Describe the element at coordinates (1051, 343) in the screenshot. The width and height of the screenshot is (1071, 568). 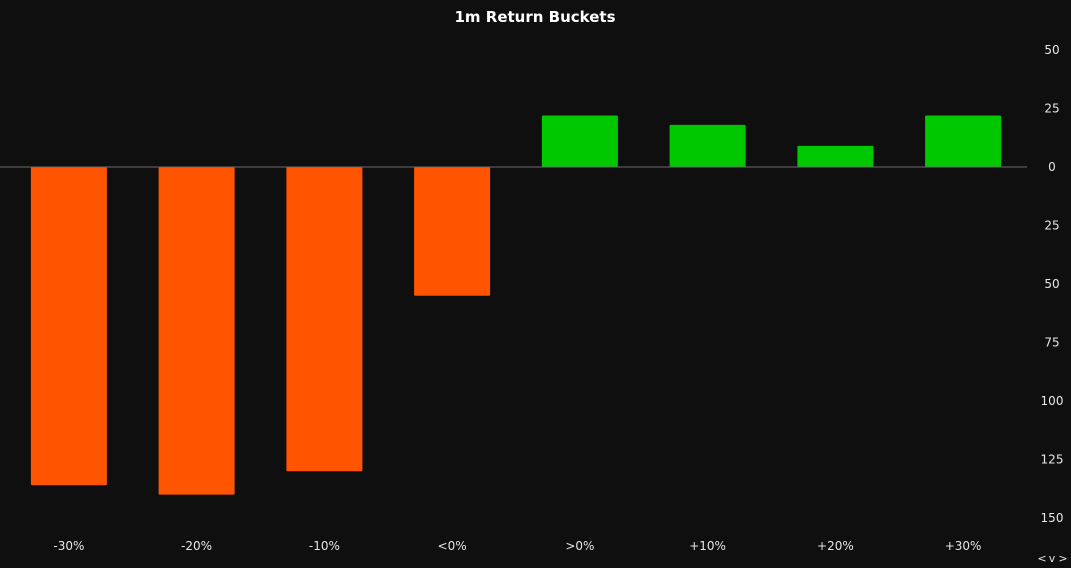
I see `y-tick-label: 75` at that location.